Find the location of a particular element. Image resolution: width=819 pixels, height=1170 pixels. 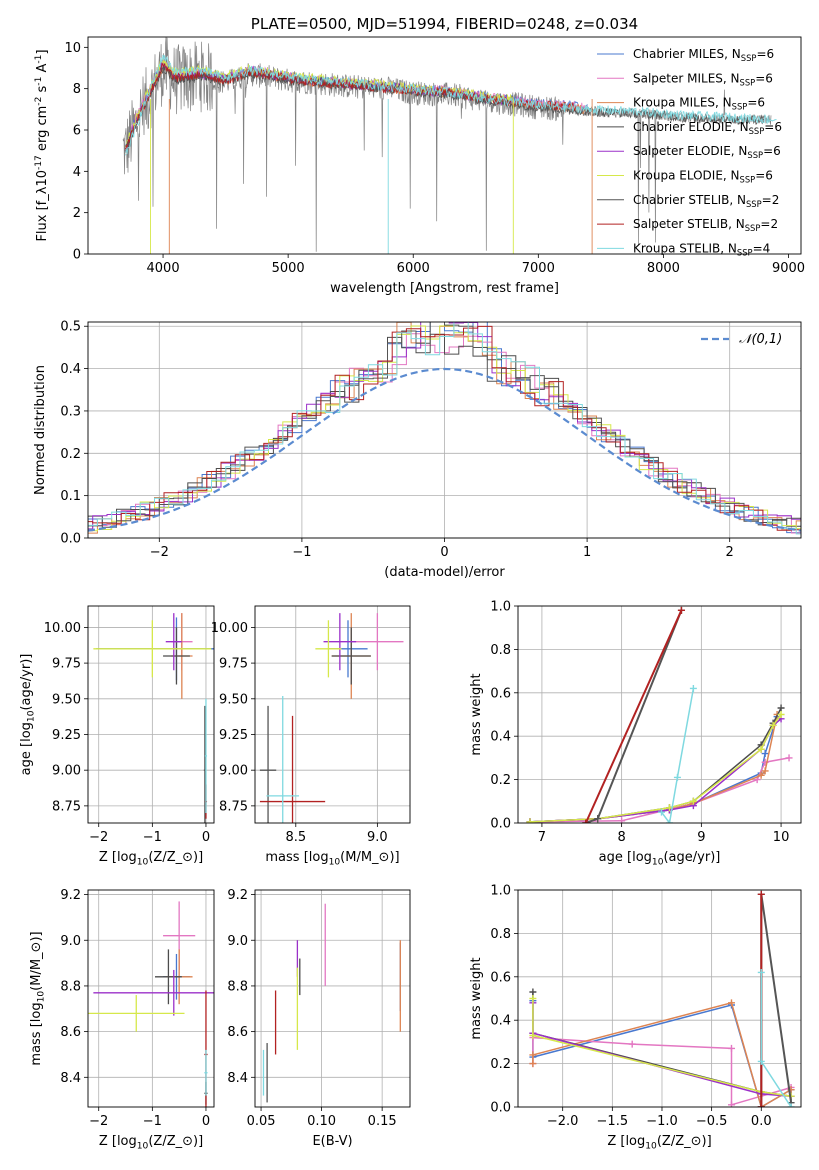

y-tick-label: 9.0 is located at coordinates (237, 941).